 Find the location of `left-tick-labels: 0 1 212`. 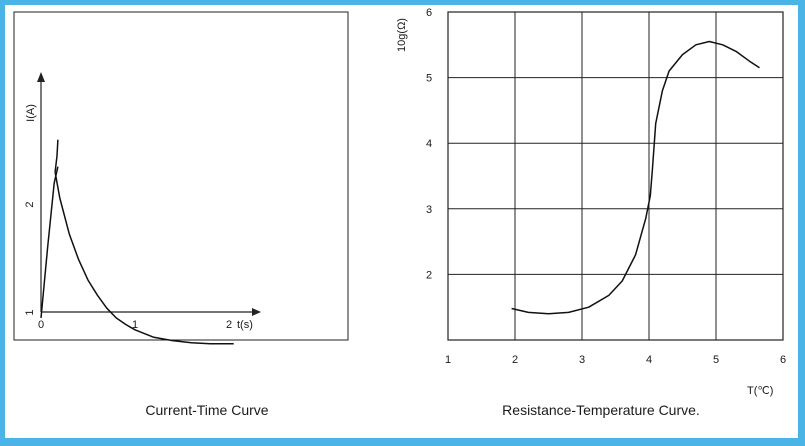

left-tick-labels: 0 1 212 is located at coordinates (128, 266).